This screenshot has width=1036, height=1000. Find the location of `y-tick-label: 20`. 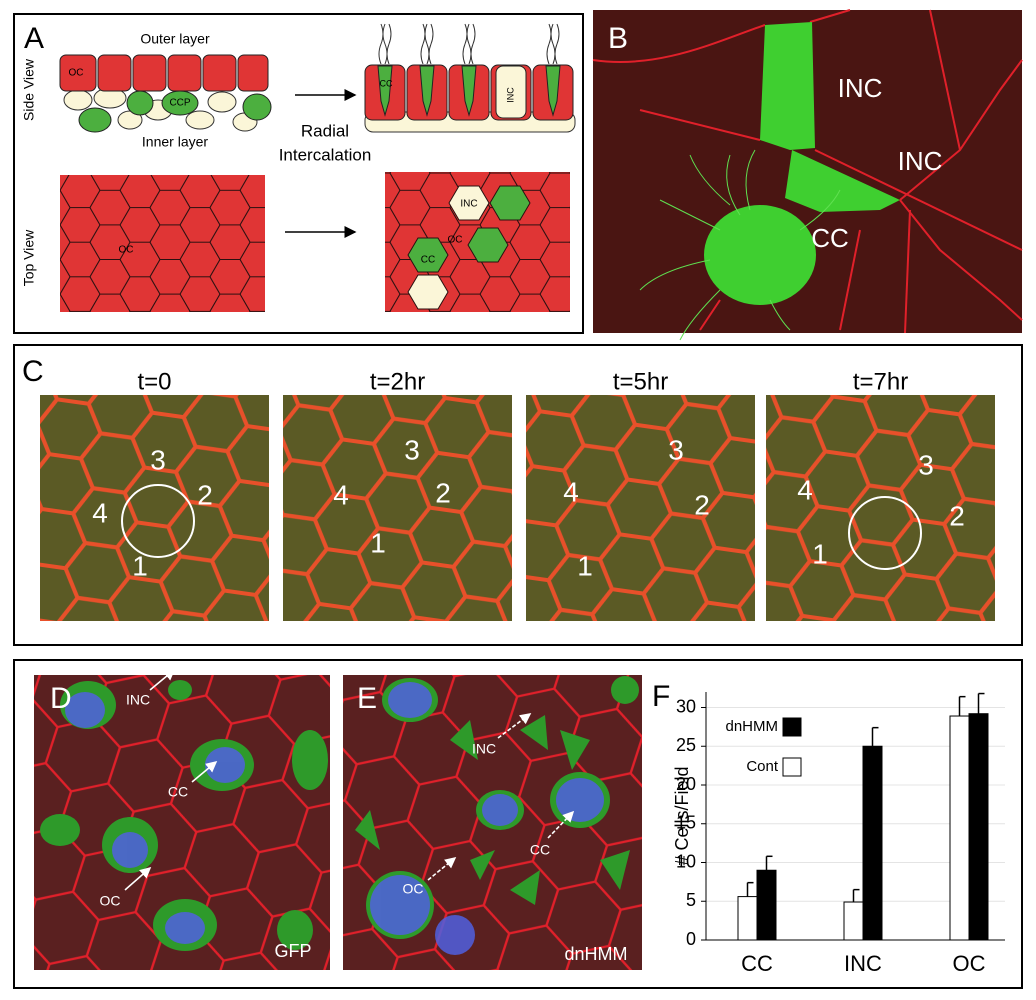

y-tick-label: 20 is located at coordinates (686, 784).